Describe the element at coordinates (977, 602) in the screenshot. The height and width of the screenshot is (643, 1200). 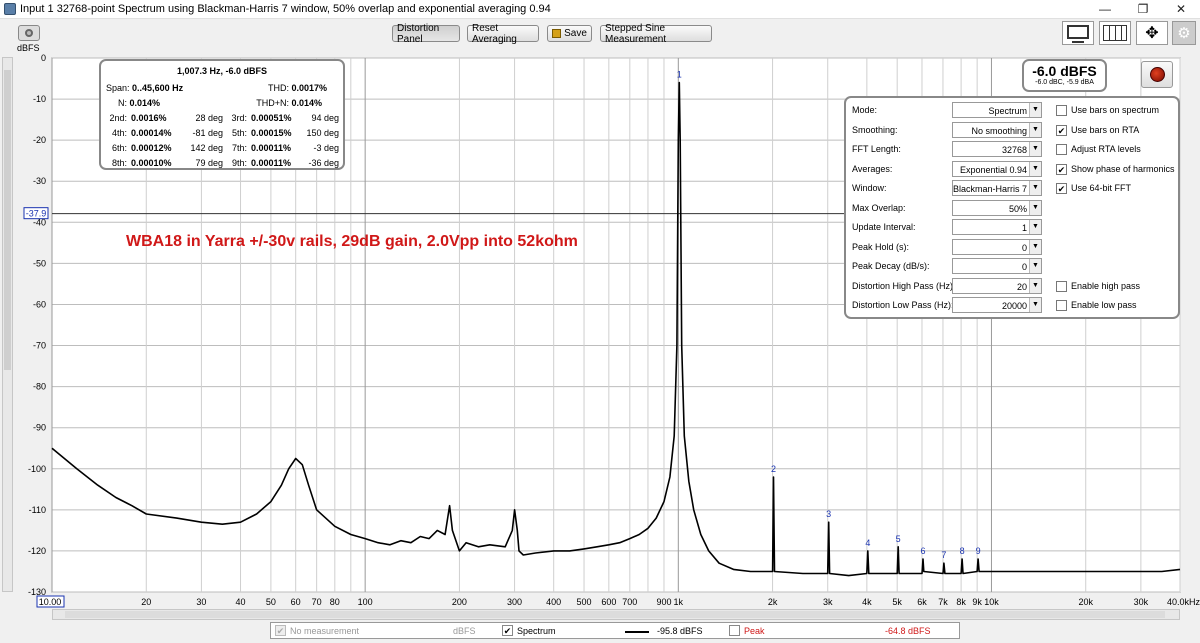
I see `x-tick-label: 9k` at that location.